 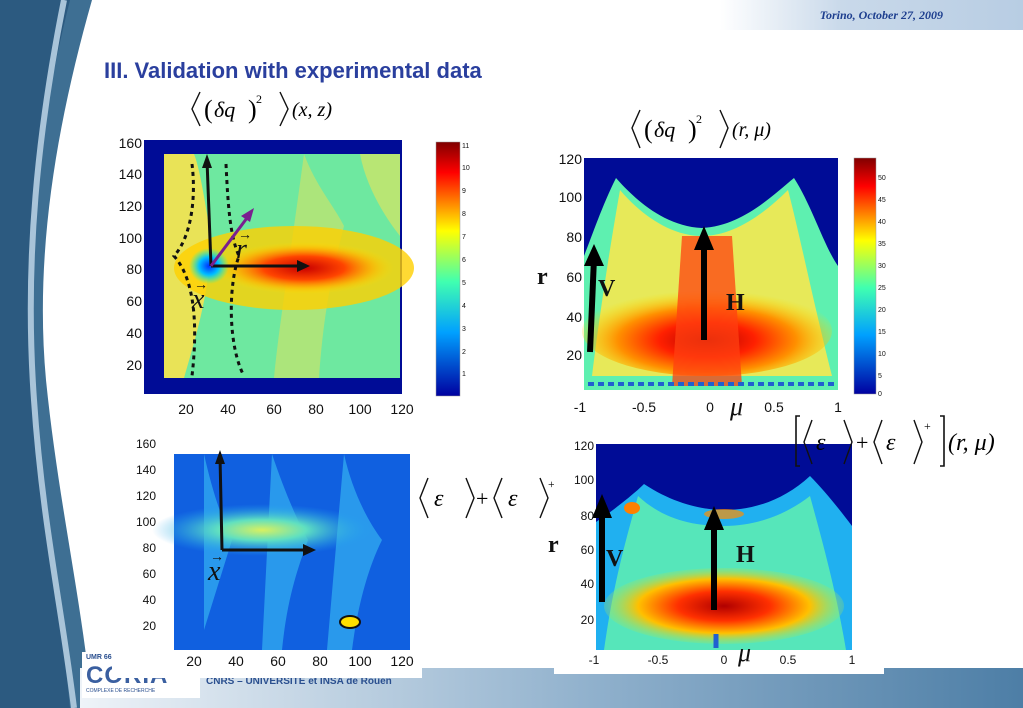 I want to click on svg-text: 6, so click(x=464, y=260).